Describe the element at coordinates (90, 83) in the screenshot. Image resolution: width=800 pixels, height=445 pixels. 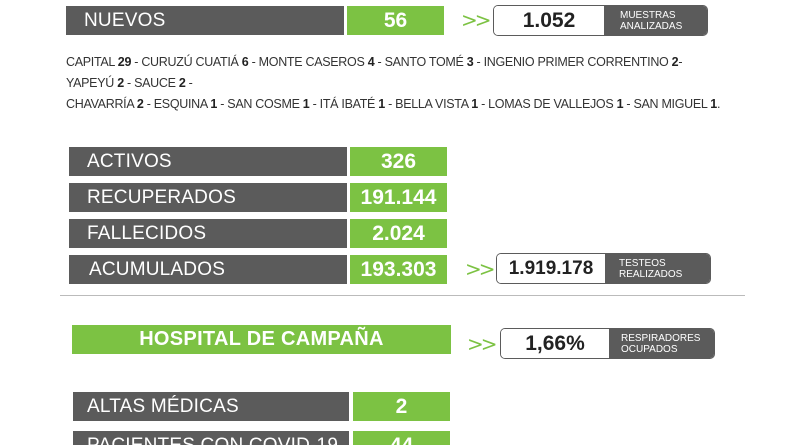
I see `city-name: YAPEYÚ` at that location.